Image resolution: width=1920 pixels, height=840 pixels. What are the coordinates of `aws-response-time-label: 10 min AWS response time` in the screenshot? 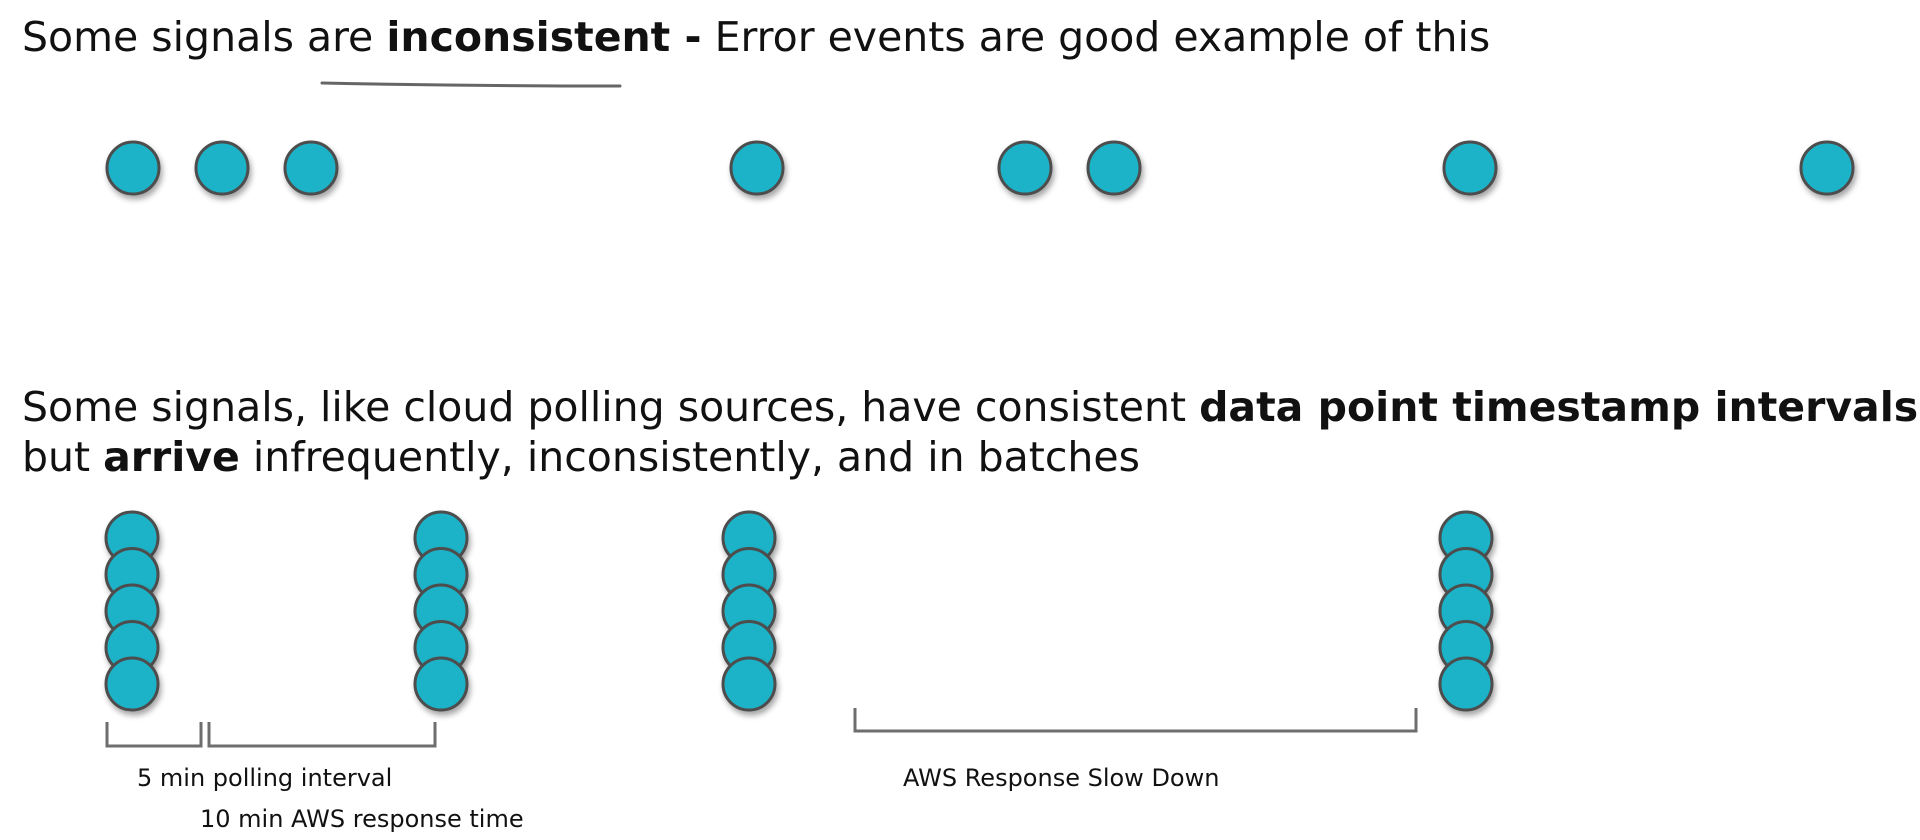 It's located at (362, 819).